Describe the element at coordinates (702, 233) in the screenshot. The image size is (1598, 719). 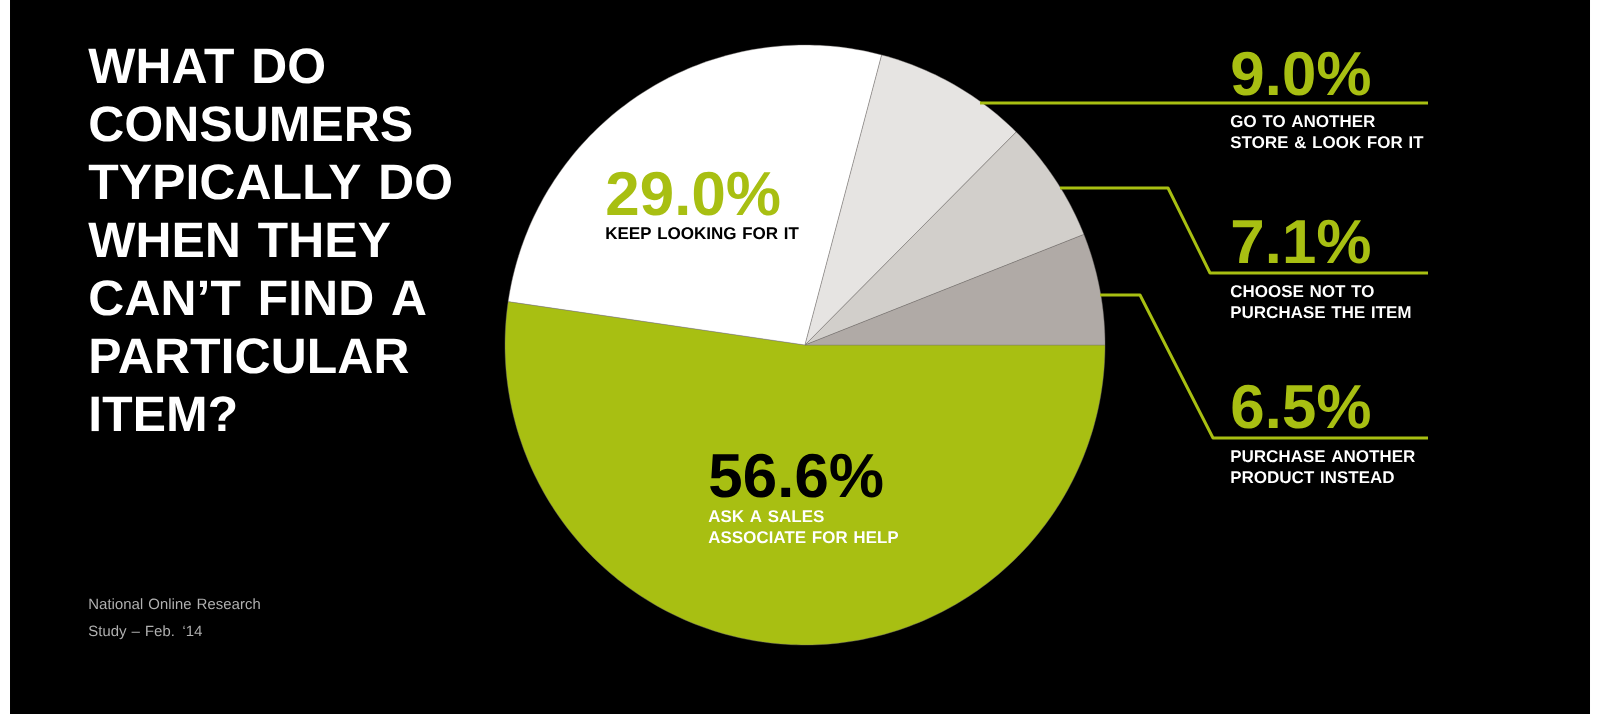
I see `slice-label: KEEP LOOKING FOR IT` at that location.